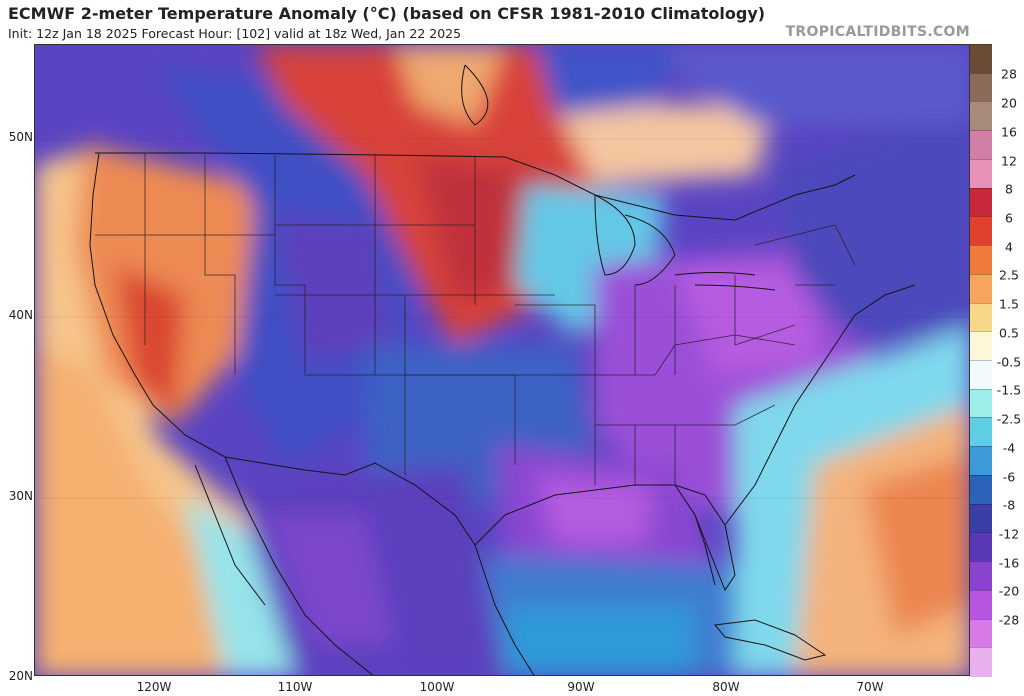 The height and width of the screenshot is (696, 1024). What do you see at coordinates (20, 496) in the screenshot?
I see `lat-label-30n: 30N` at bounding box center [20, 496].